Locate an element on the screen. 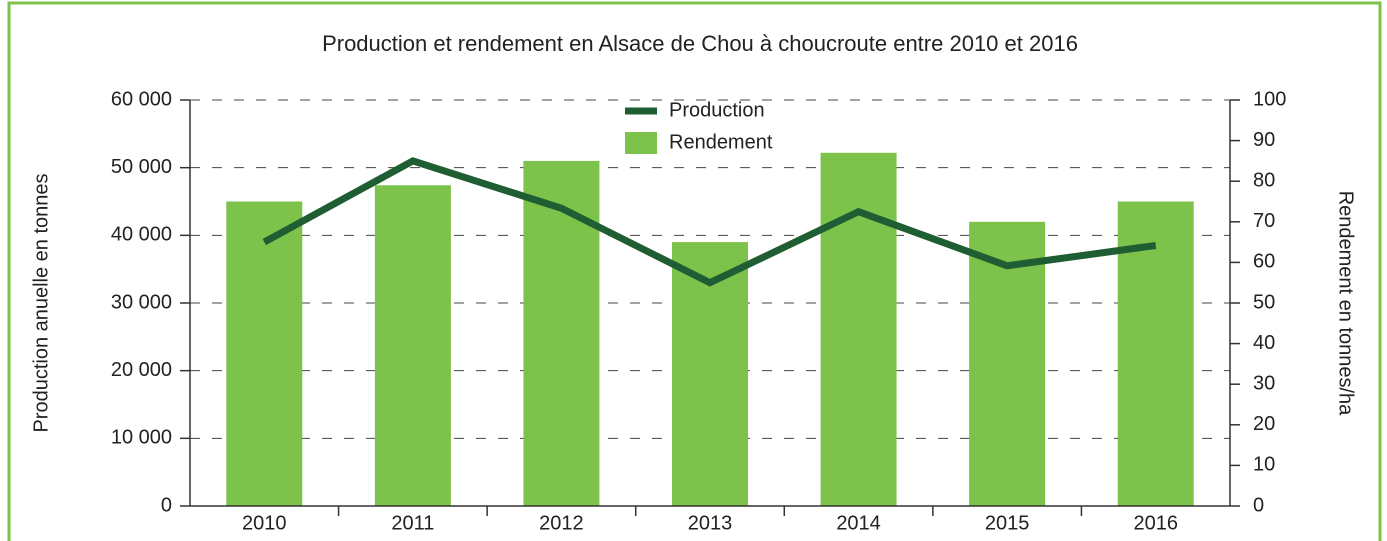  x-tick-label: 2011 is located at coordinates (412, 523).